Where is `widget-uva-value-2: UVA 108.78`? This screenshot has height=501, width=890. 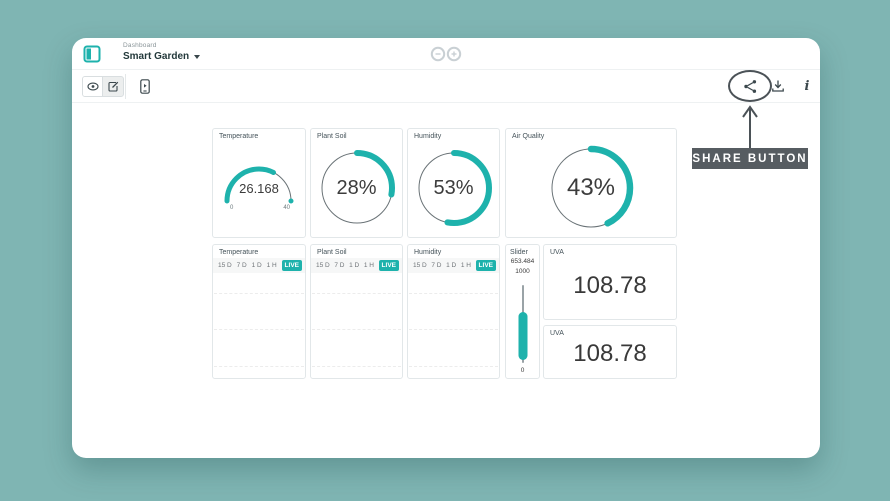
widget-uva-value-2: UVA 108.78 is located at coordinates (610, 352).